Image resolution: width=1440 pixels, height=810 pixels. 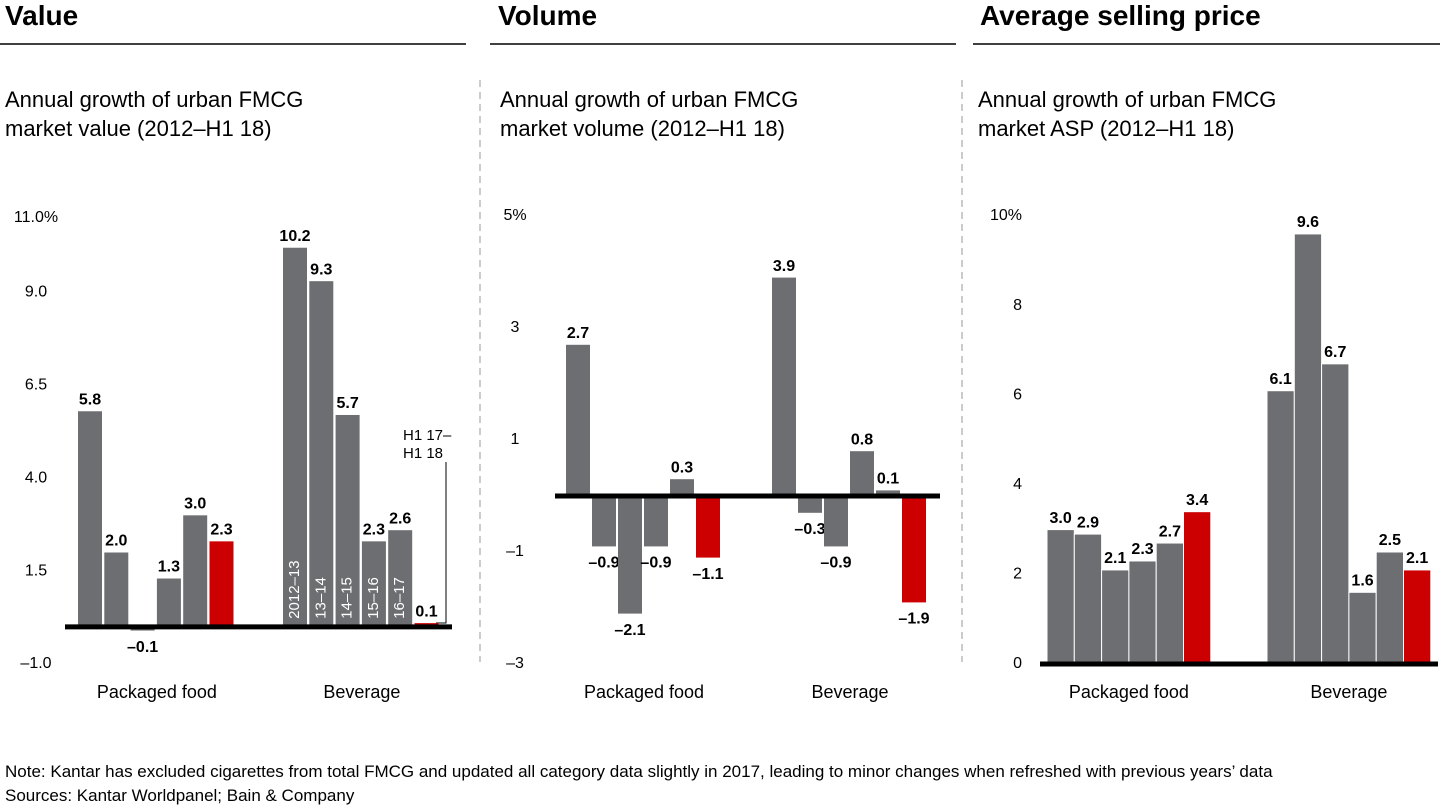 What do you see at coordinates (1120, 15) in the screenshot?
I see `panel-title: Average selling price` at bounding box center [1120, 15].